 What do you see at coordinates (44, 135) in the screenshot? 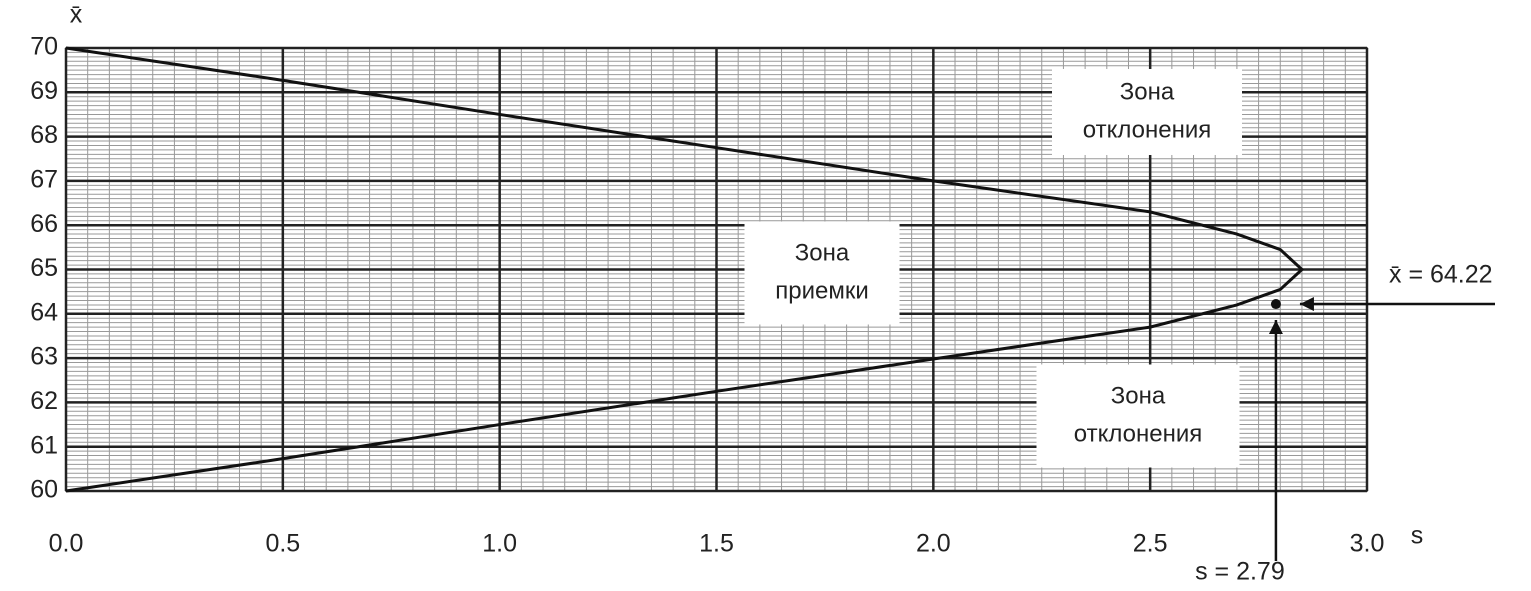
I see `y-tick-label: 68` at bounding box center [44, 135].